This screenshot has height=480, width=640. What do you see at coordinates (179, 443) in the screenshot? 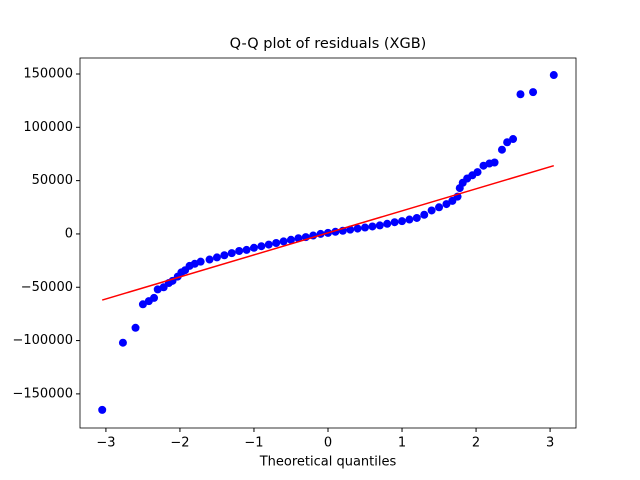
I see `x-tick-label: −2` at bounding box center [179, 443].